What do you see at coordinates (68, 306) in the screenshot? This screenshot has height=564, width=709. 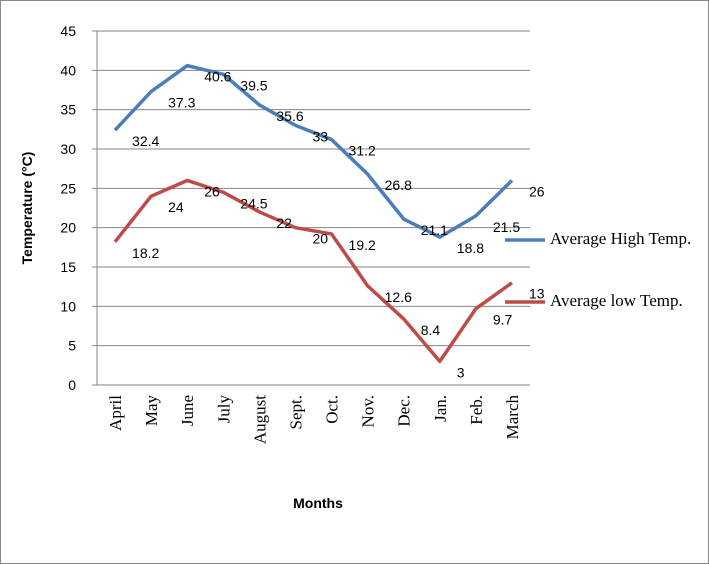 I see `y-tick-label: 10` at bounding box center [68, 306].